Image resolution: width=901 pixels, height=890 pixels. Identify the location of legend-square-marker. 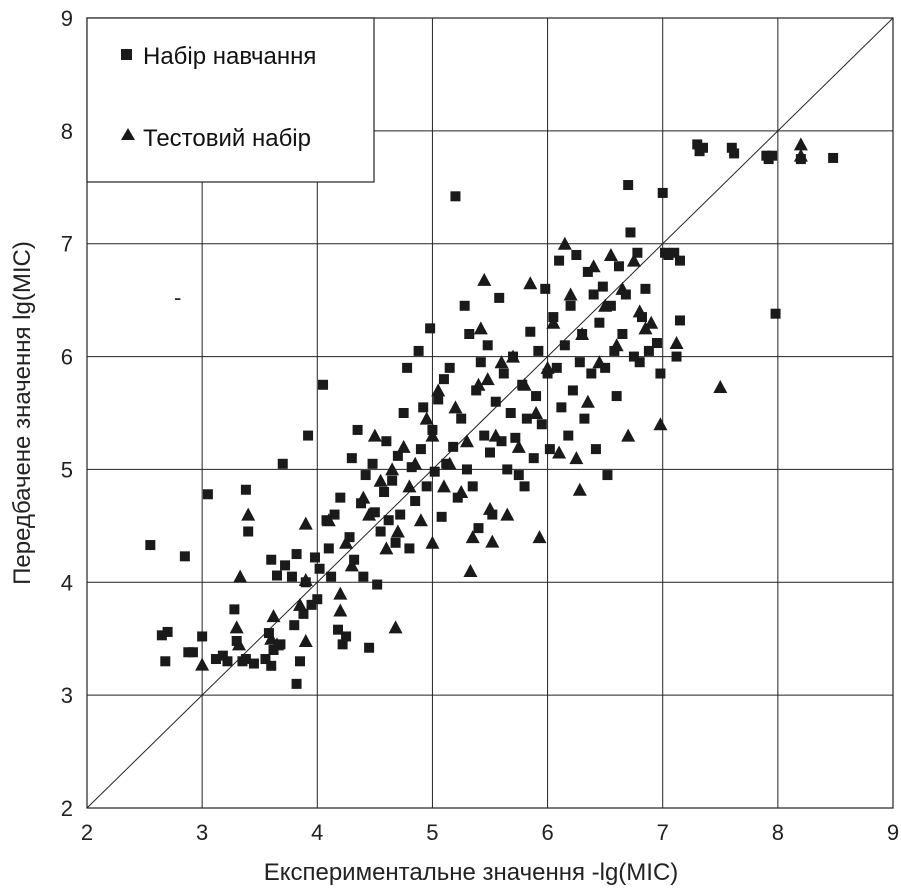
(126, 54).